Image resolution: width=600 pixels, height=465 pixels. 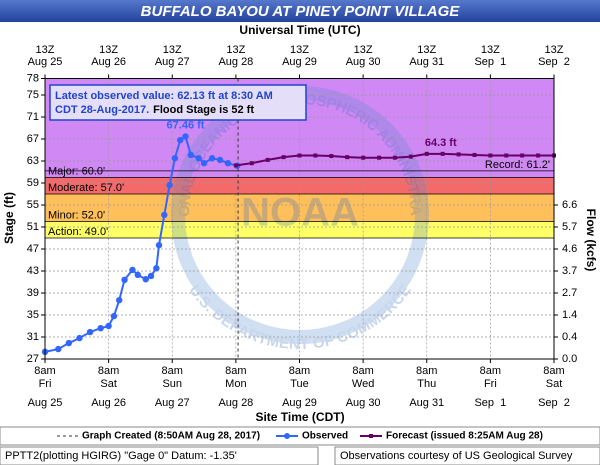 I want to click on x-tick-date: Aug 30, so click(x=363, y=403).